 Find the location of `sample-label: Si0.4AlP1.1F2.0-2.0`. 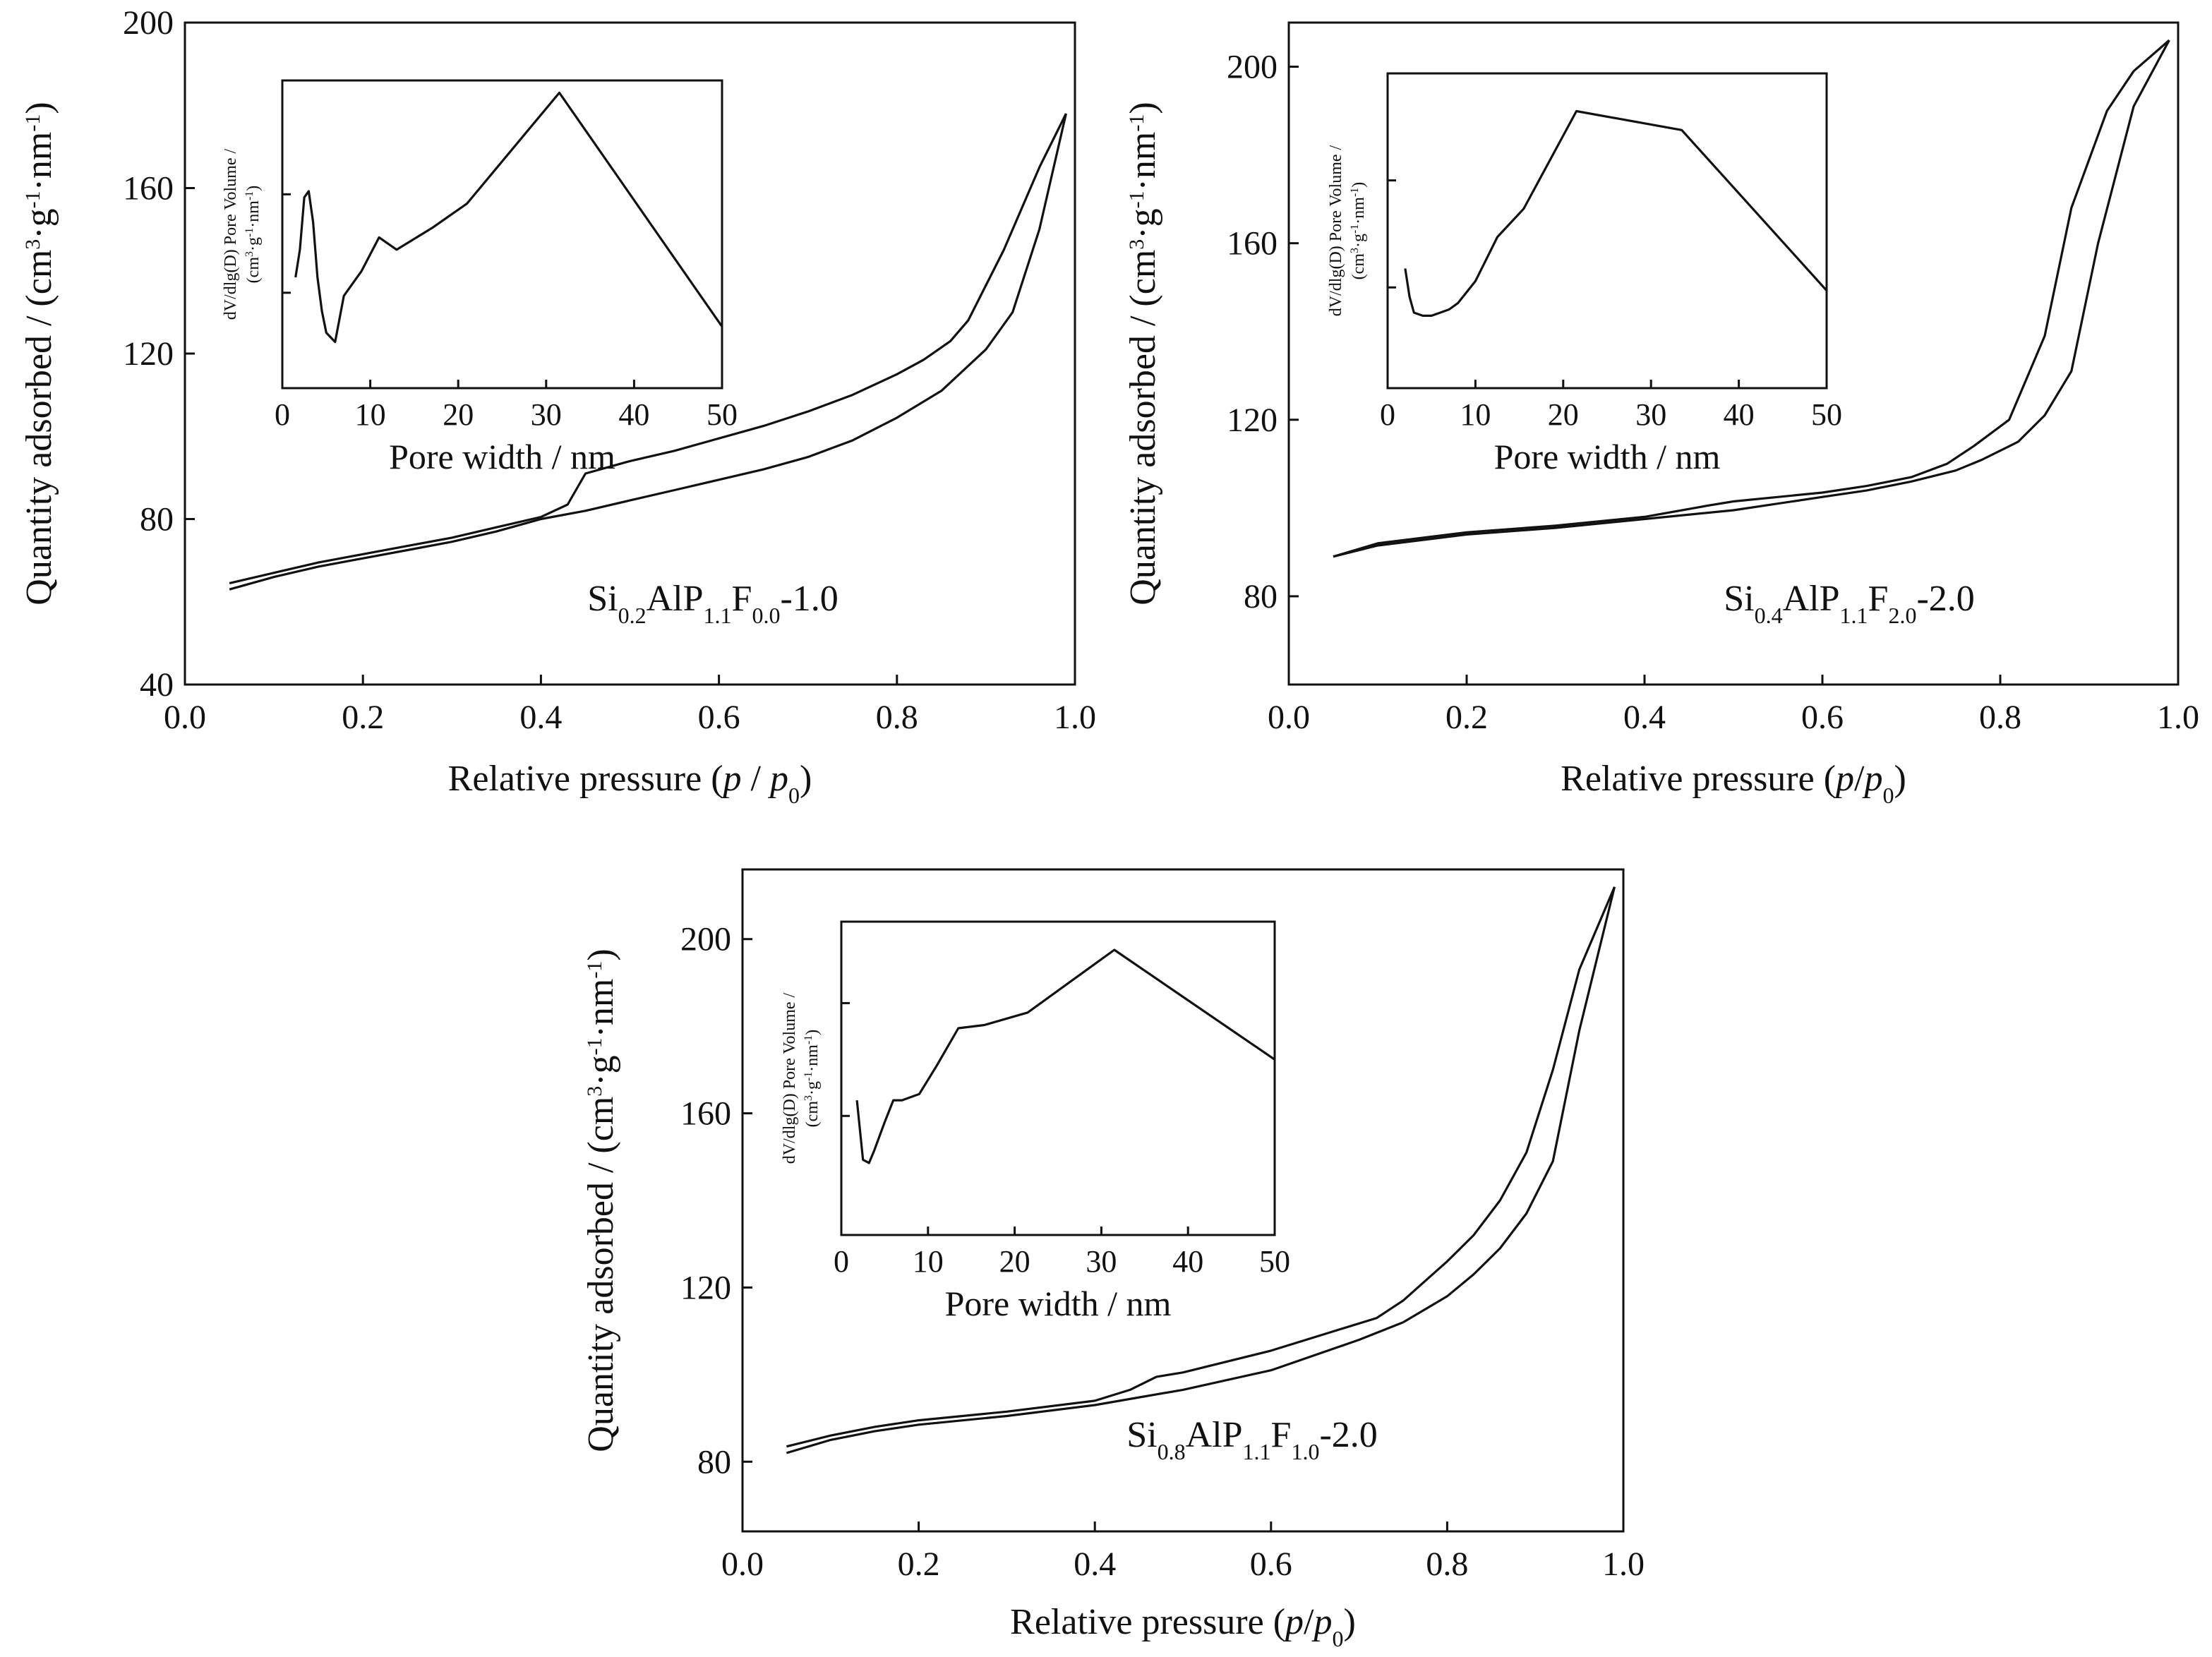

sample-label: Si0.4AlP1.1F2.0-2.0 is located at coordinates (1849, 603).